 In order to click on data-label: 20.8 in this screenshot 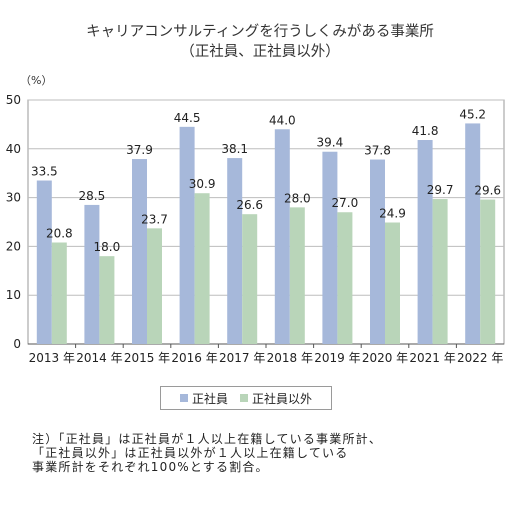, I will do `click(59, 233)`.